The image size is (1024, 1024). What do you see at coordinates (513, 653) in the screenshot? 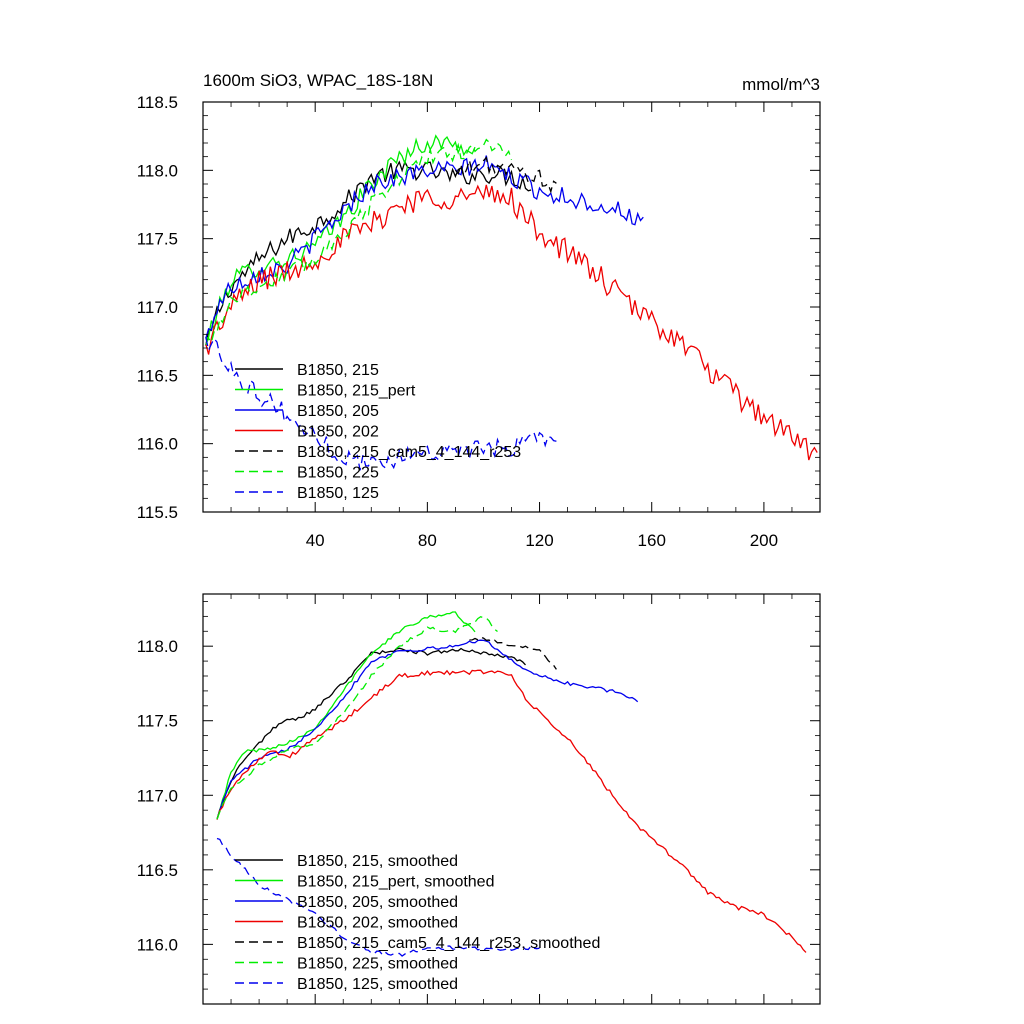
I see `series-line-b1850-215-cam5-4-144-r253-smoothed` at bounding box center [513, 653].